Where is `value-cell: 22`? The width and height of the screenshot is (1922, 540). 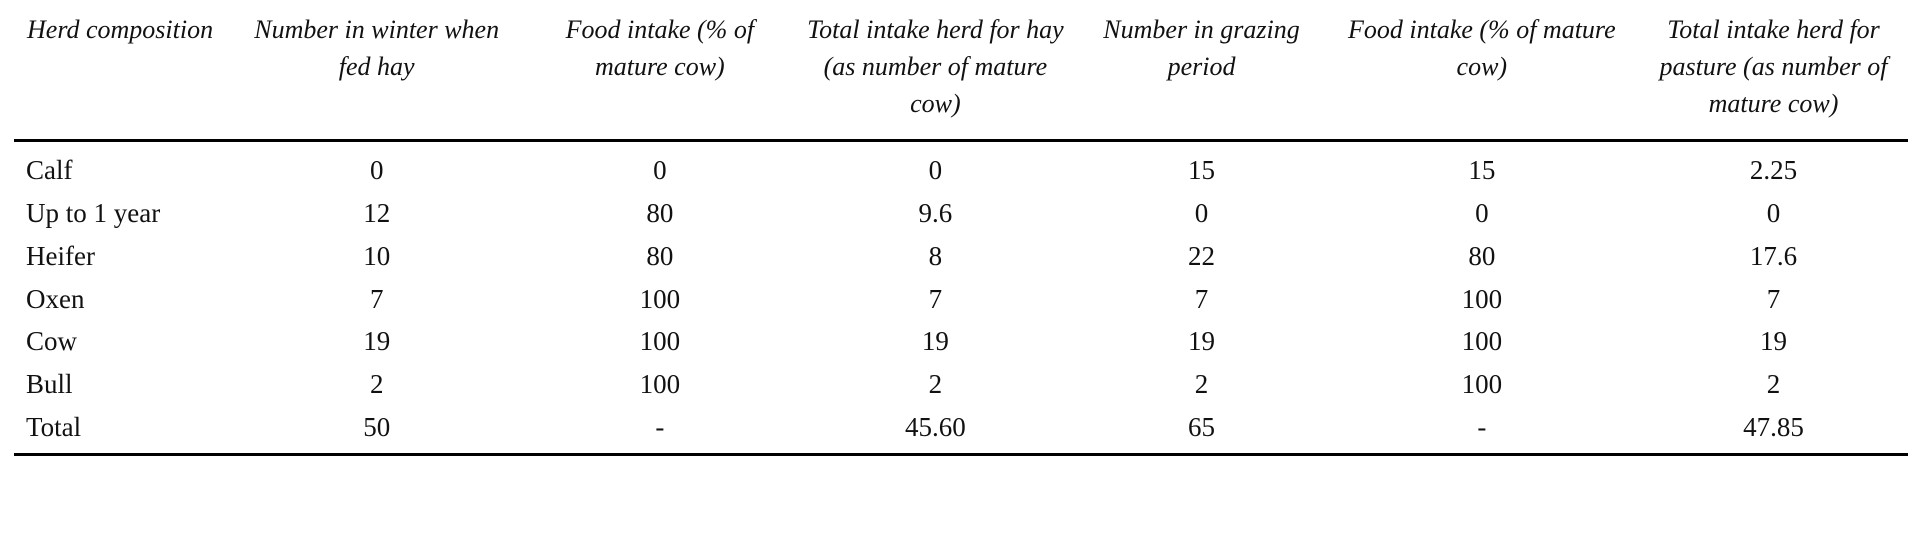 value-cell: 22 is located at coordinates (1202, 255).